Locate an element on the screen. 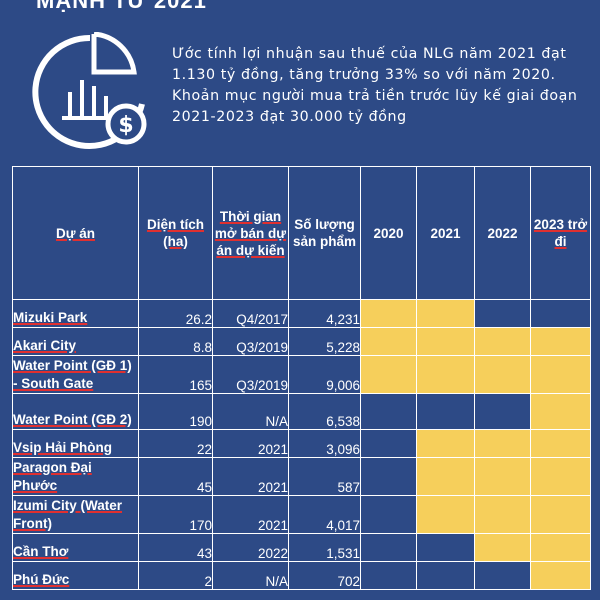 The width and height of the screenshot is (600, 600). area-cell: 22 is located at coordinates (175, 443).